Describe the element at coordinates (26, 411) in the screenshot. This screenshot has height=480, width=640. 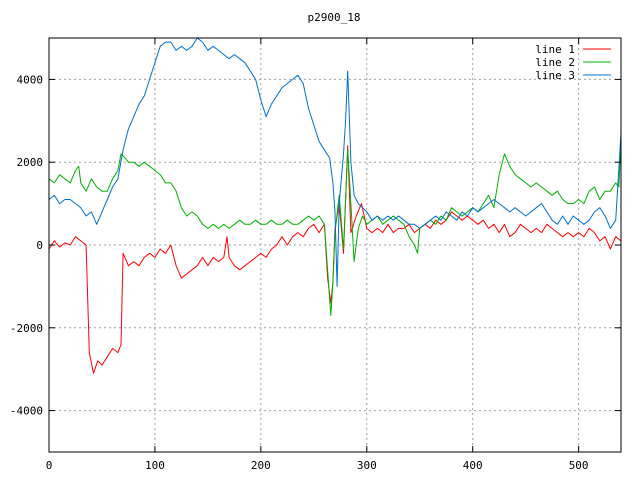
I see `y-tick-label: -4000` at that location.